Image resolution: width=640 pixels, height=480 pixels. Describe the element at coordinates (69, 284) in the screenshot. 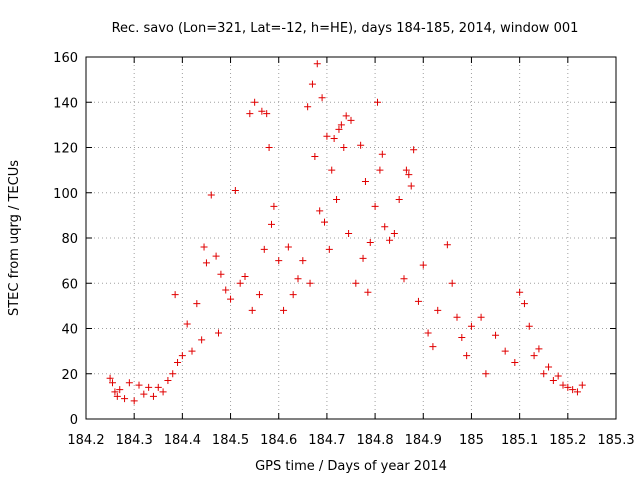

I see `y-tick-label: 60` at that location.